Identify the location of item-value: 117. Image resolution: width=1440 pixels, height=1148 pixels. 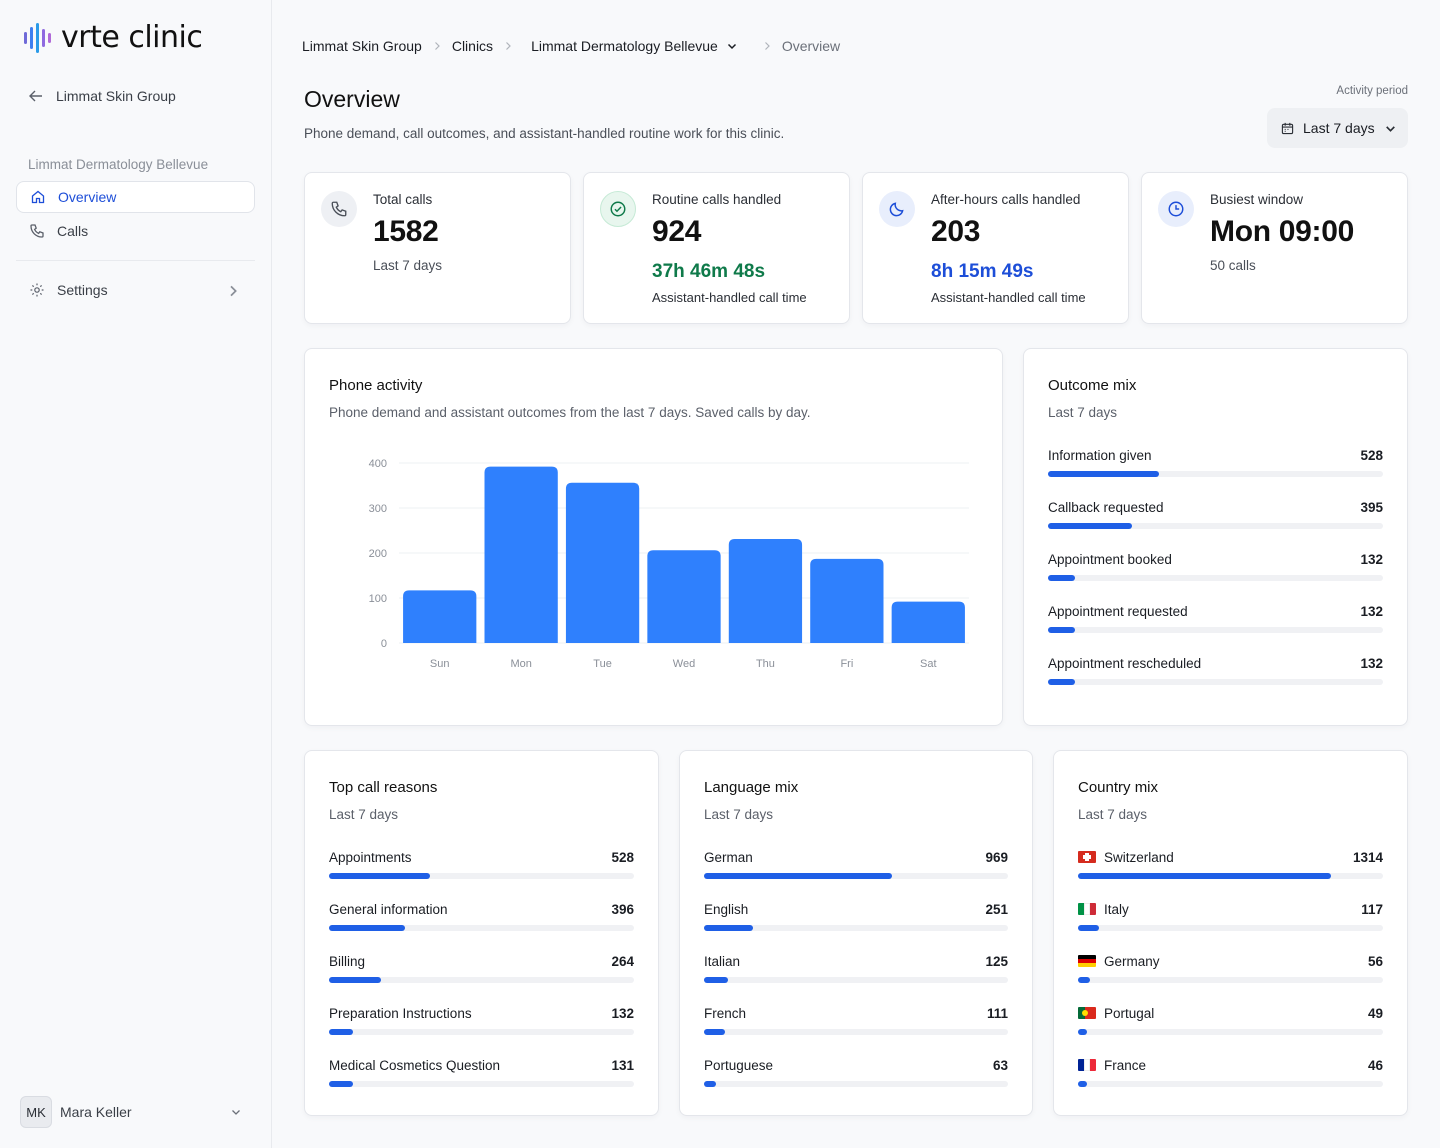
(1372, 909).